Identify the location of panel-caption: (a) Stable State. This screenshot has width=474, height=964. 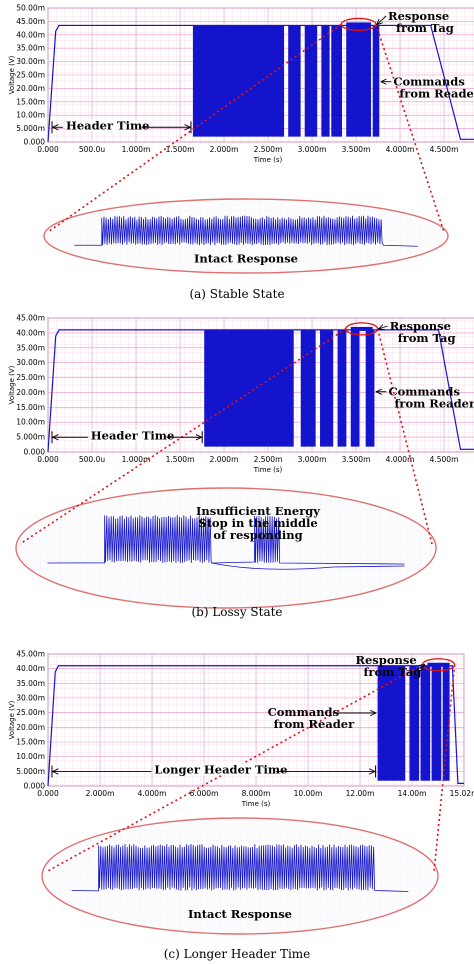
(236, 294).